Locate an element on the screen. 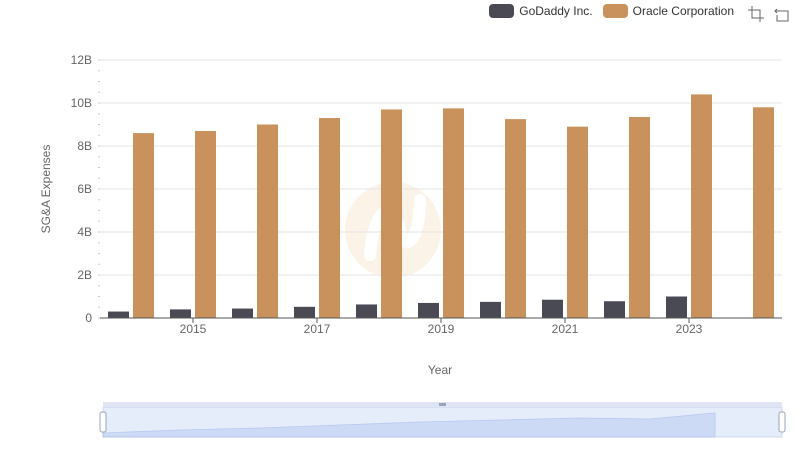  bar-godaddy-2015 is located at coordinates (180, 313).